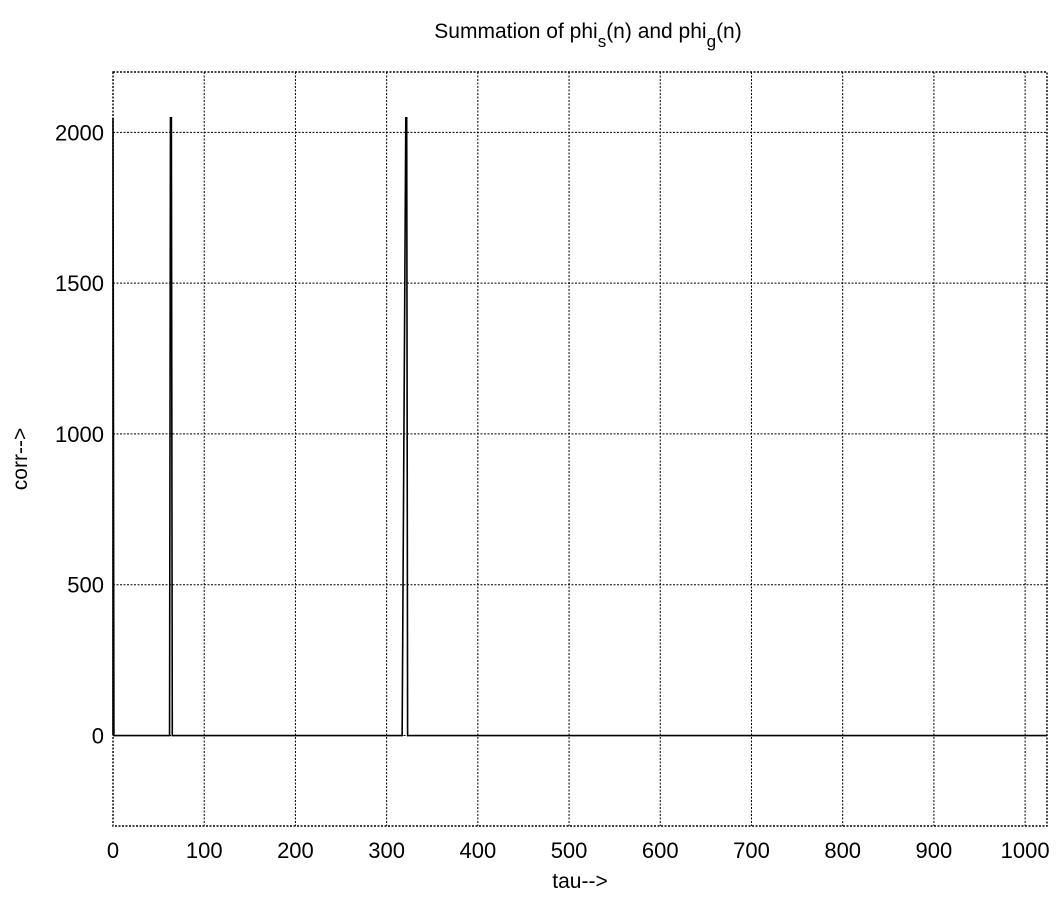 This screenshot has height=900, width=1061. Describe the element at coordinates (842, 850) in the screenshot. I see `x-tick-label: 800` at that location.